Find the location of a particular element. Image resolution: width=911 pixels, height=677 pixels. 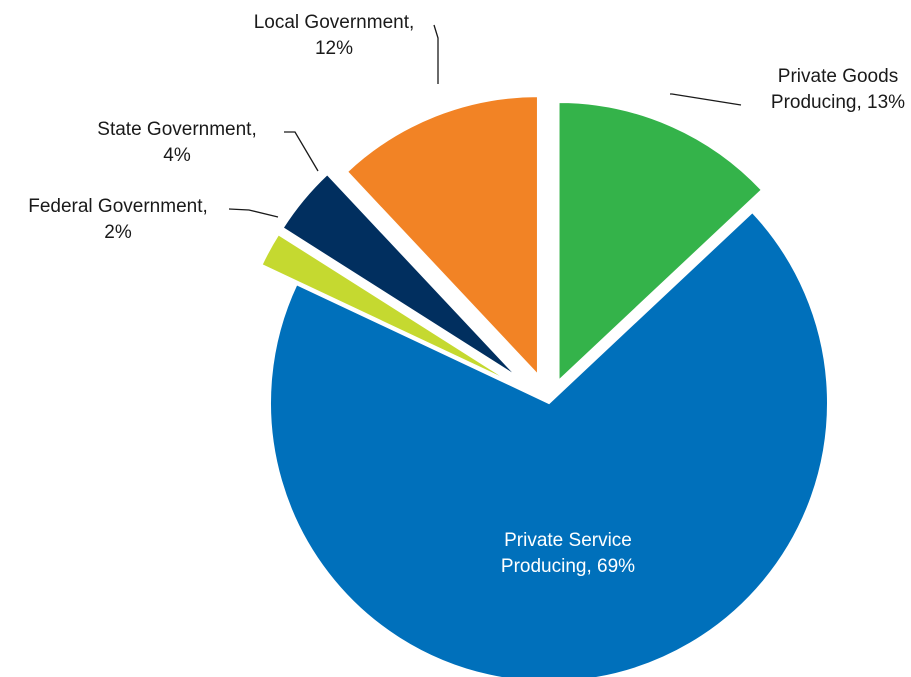

data-label-federal-government-line1: Federal Government, is located at coordinates (118, 206).